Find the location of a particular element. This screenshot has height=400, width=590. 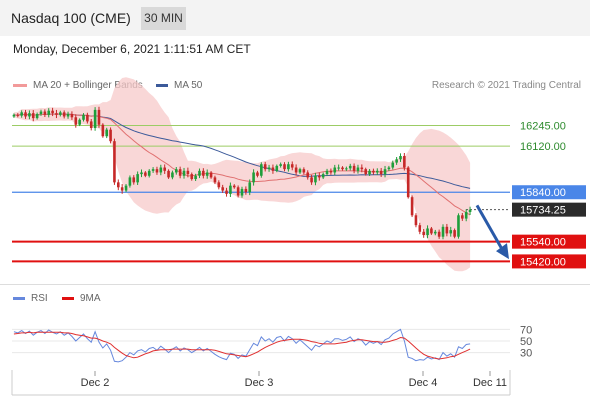

x-tick-label-Dec-4: Dec 4 is located at coordinates (423, 383).